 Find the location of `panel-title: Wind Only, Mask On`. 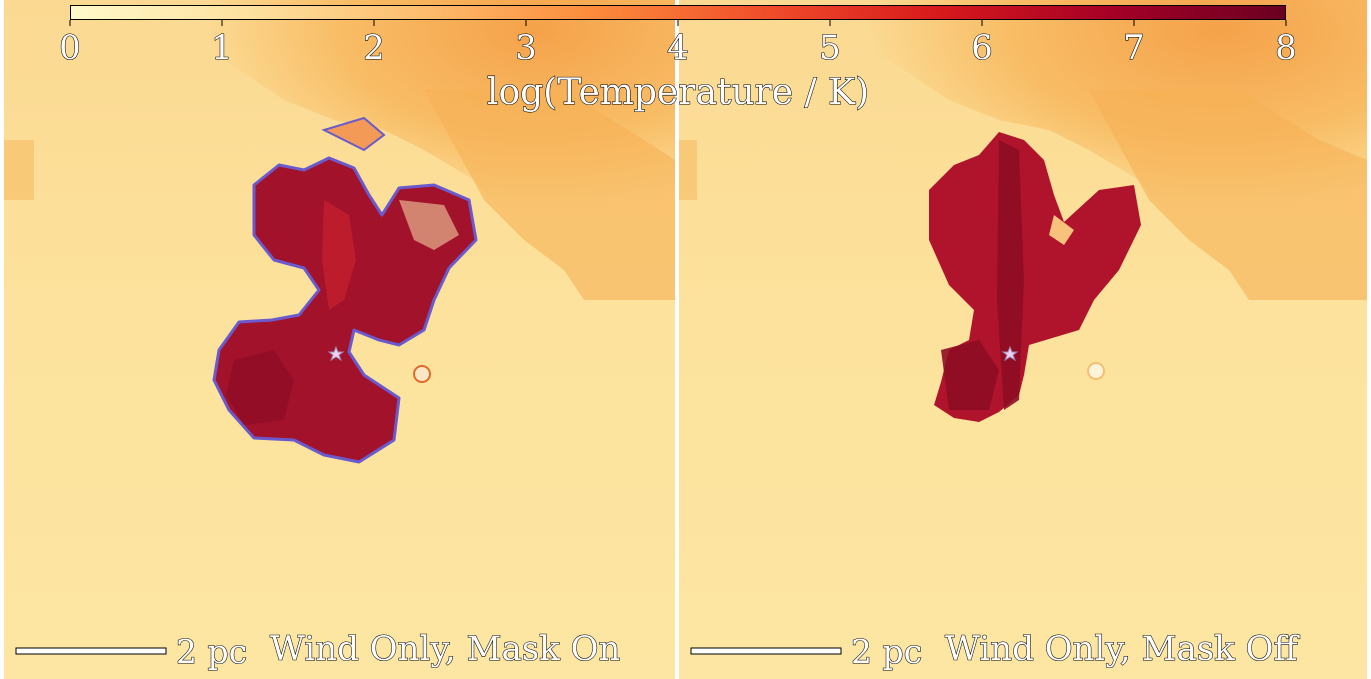

panel-title: Wind Only, Mask On is located at coordinates (445, 649).